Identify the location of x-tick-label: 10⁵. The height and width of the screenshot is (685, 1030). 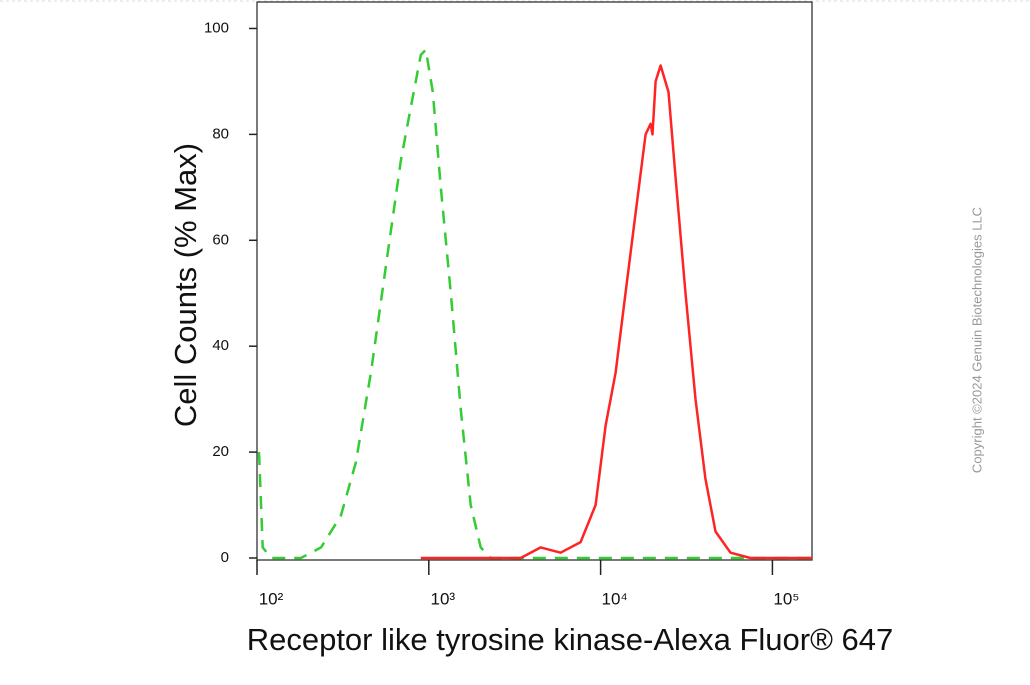
(786, 598).